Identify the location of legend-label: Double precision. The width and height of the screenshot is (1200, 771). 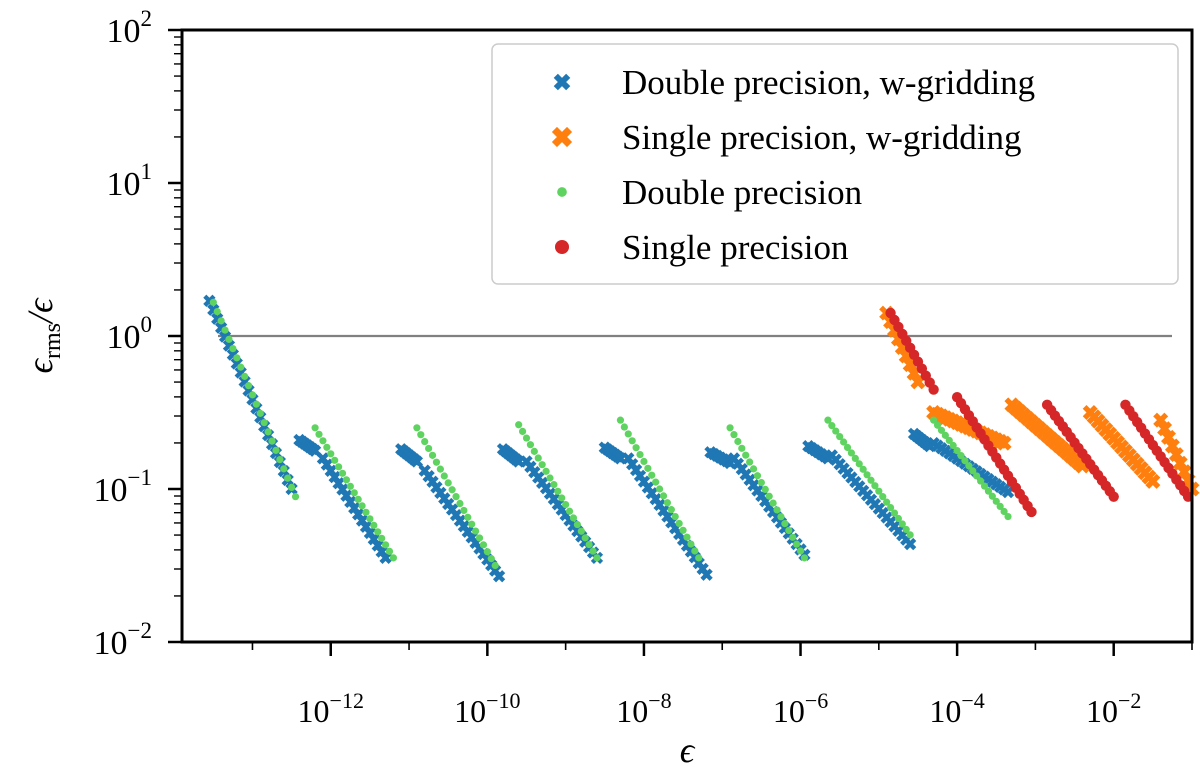
(742, 192).